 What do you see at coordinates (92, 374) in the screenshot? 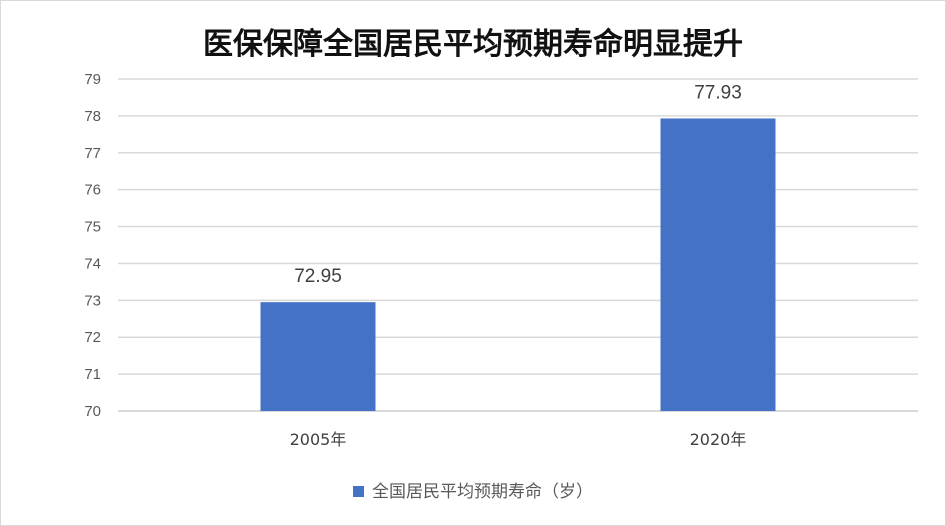
I see `y-tick-label: 71` at bounding box center [92, 374].